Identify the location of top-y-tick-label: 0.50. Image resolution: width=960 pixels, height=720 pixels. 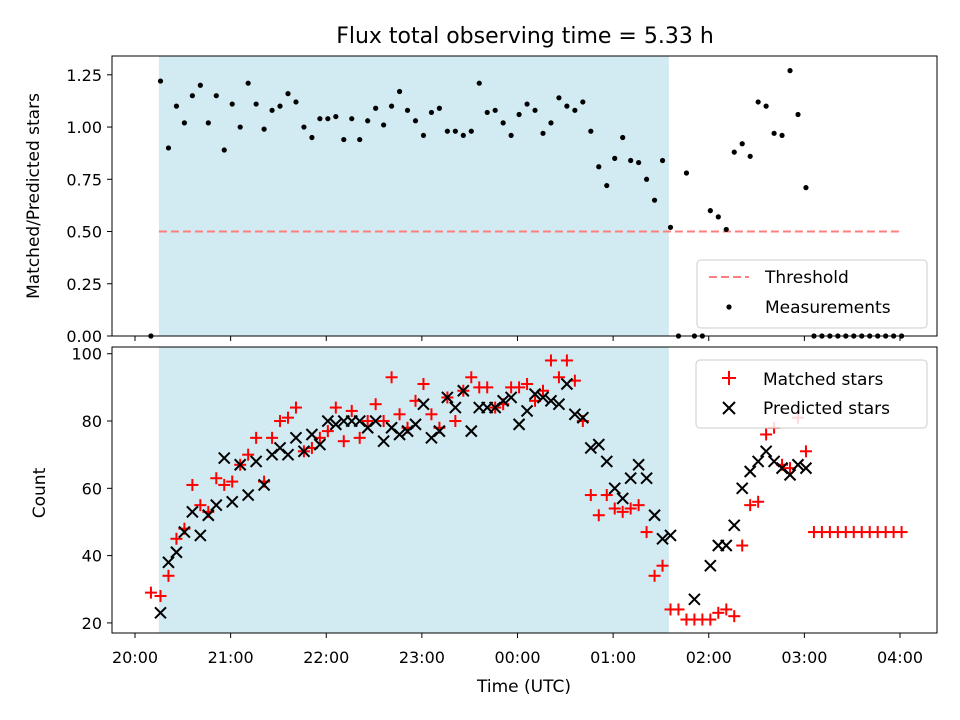
(84, 232).